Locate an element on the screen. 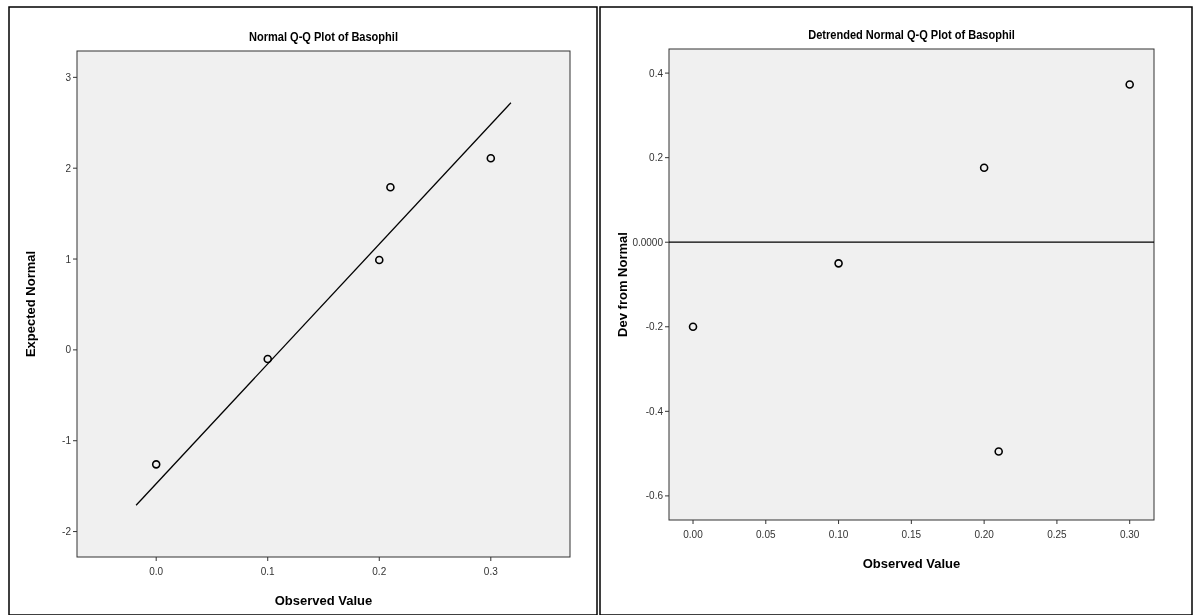 This screenshot has height=615, width=1201. y-tick-label: 3 is located at coordinates (68, 77).